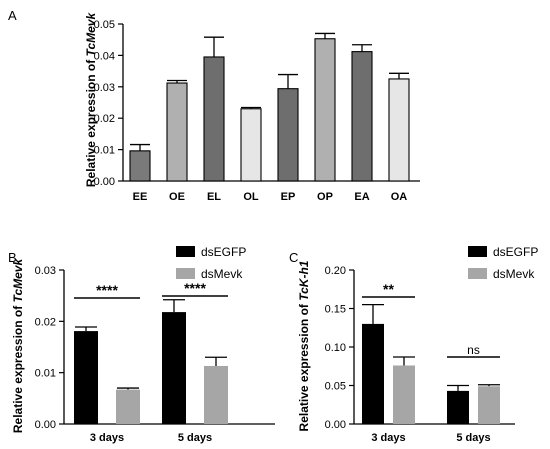 The width and height of the screenshot is (550, 449). Describe the element at coordinates (104, 56) in the screenshot. I see `y-tick-label: 0.04` at that location.